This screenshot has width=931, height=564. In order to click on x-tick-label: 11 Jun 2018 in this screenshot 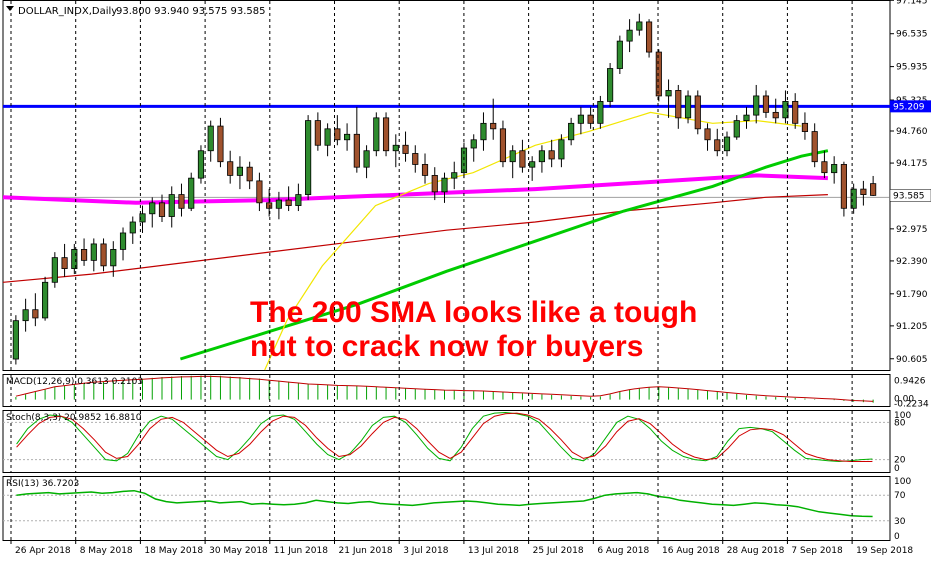, I will do `click(301, 551)`.